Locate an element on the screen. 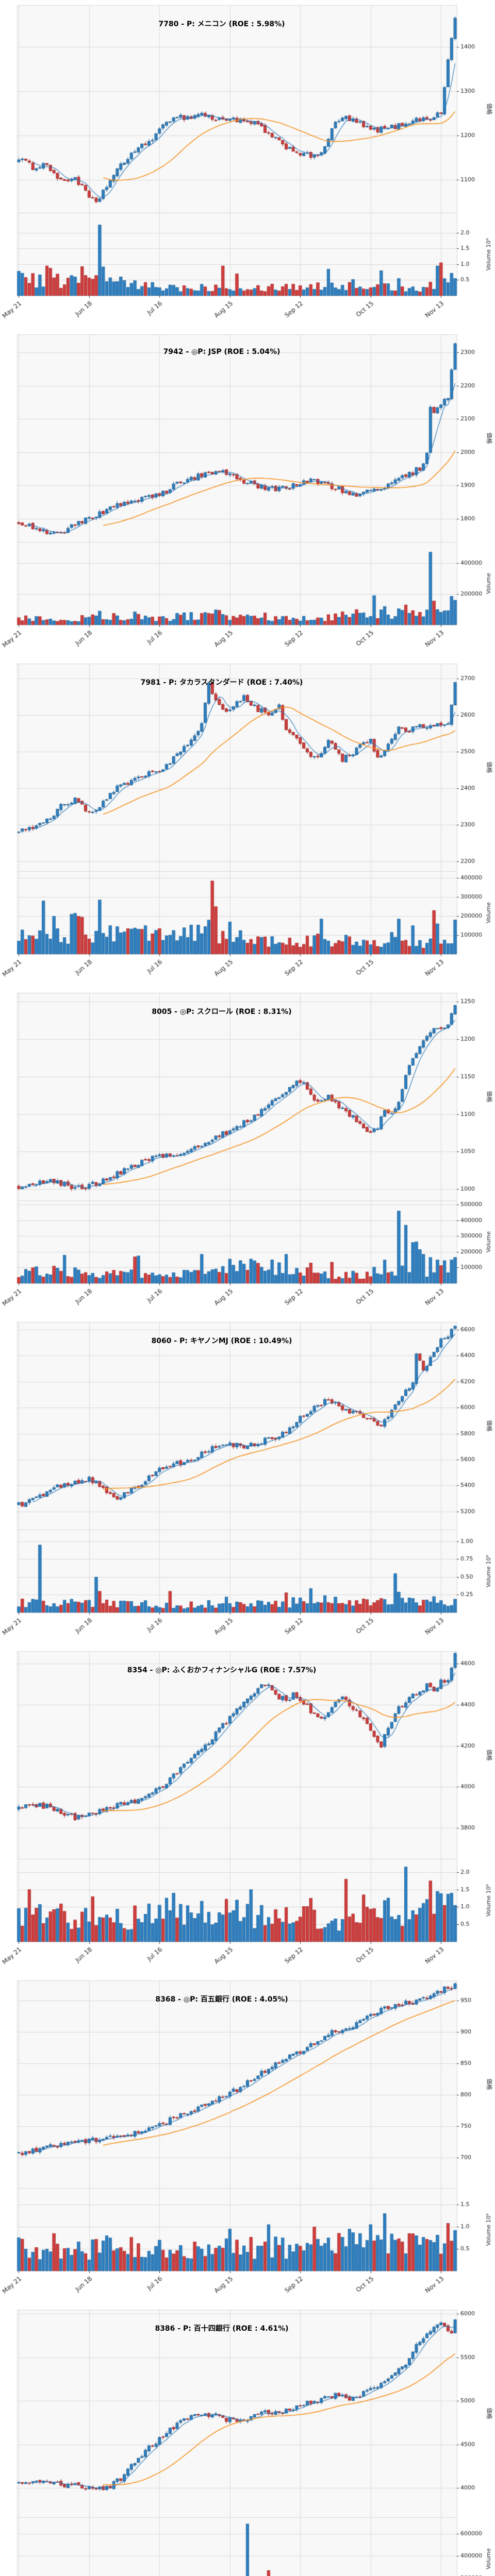 Image resolution: width=495 pixels, height=2576 pixels. stock-chart-7780: 7780 - P: メニコン (ROE : 5.98%) is located at coordinates (247, 164).